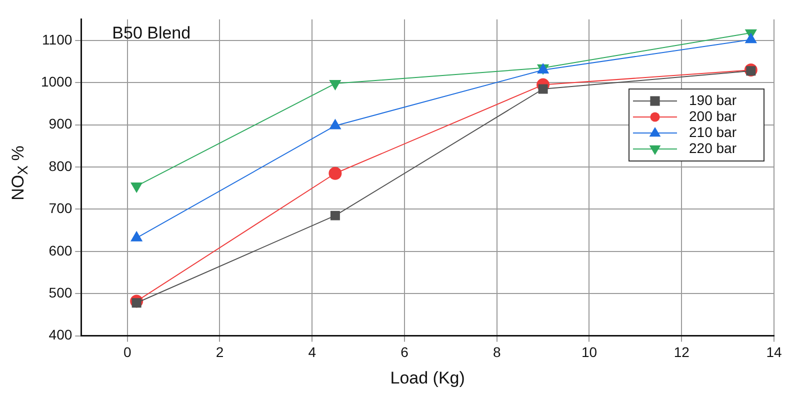 Image resolution: width=796 pixels, height=401 pixels. What do you see at coordinates (60, 124) in the screenshot?
I see `y-tick-label: 900` at bounding box center [60, 124].